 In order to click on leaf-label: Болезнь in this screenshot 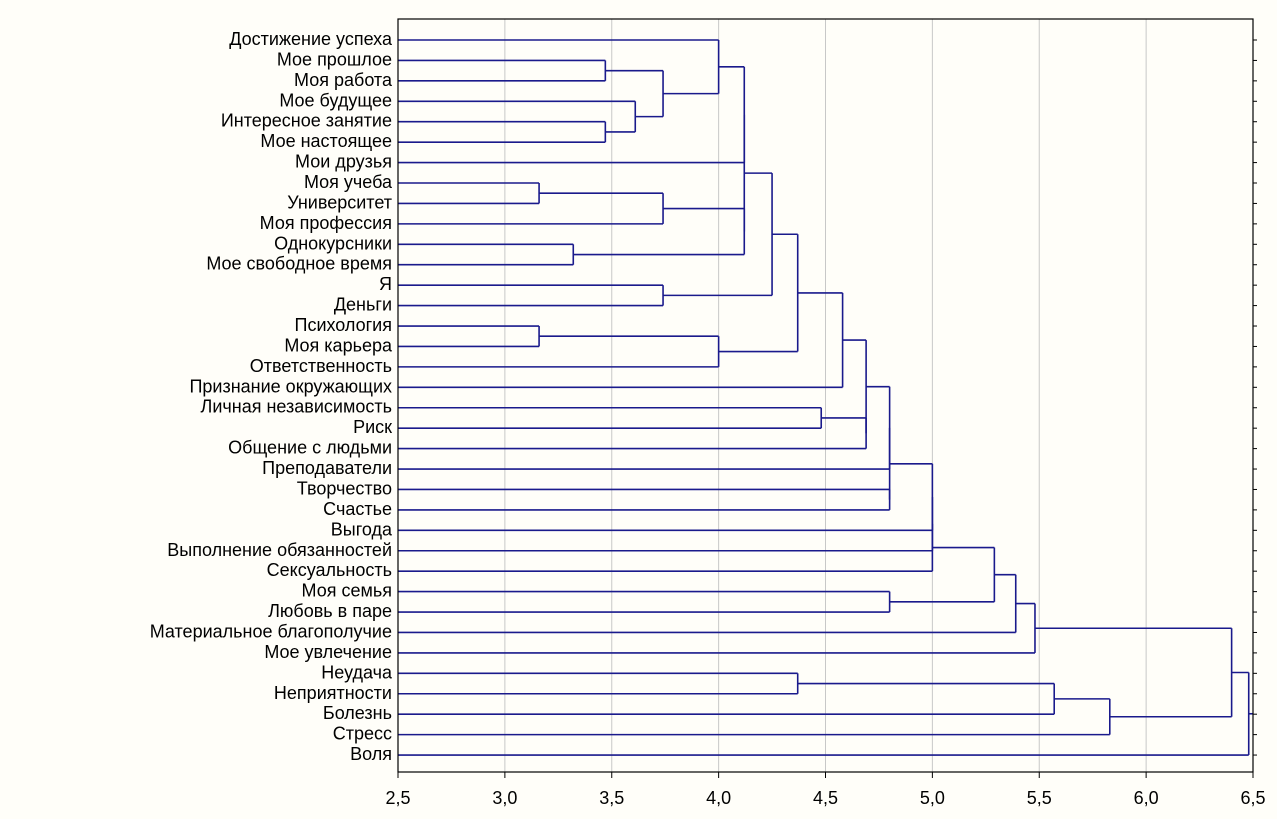, I will do `click(357, 713)`.